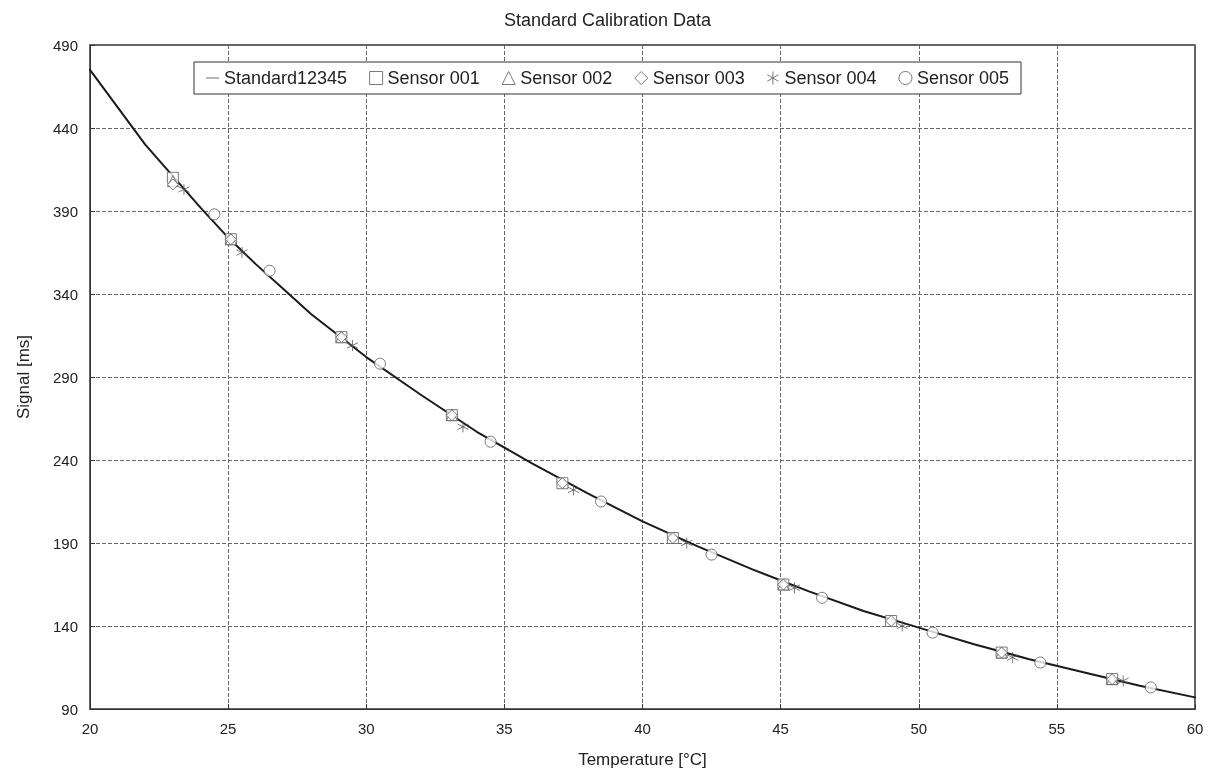 This screenshot has width=1215, height=783. What do you see at coordinates (23, 377) in the screenshot?
I see `y-axis-title: Signal [ms]` at bounding box center [23, 377].